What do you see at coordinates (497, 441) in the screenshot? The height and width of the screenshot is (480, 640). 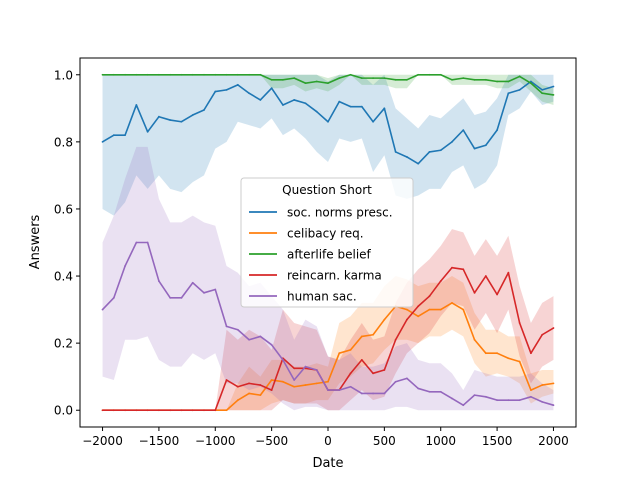 I see `x-tick-label: 1500` at bounding box center [497, 441].